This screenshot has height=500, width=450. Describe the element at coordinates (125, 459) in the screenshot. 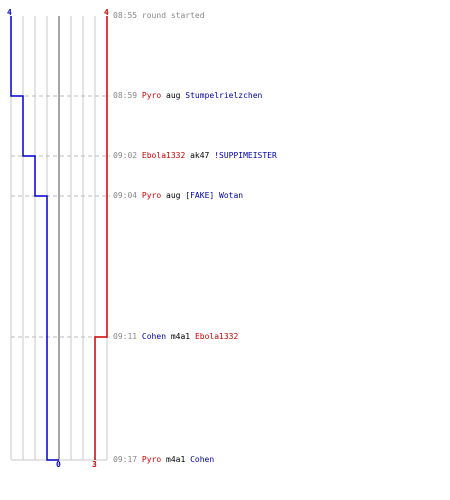

I see `event-time: 09:17` at that location.